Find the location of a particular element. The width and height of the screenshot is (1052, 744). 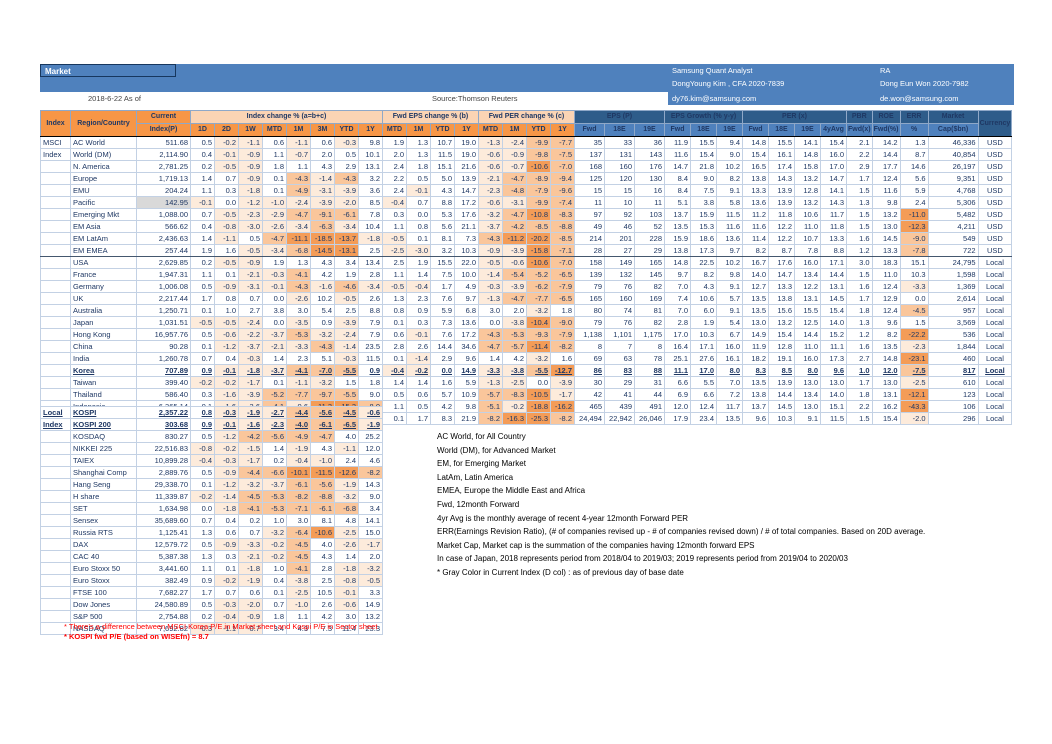

per-value: 9.1 is located at coordinates (807, 418).